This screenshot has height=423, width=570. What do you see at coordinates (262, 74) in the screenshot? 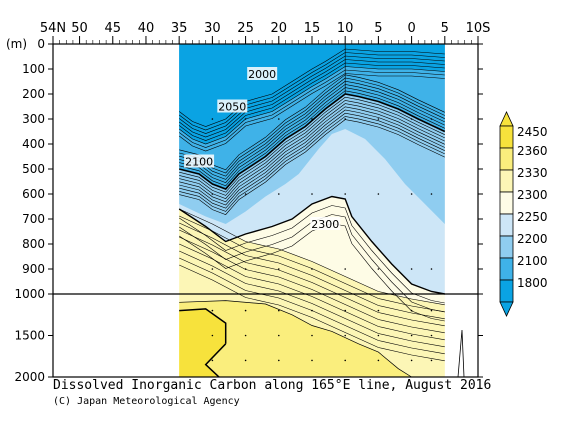
I see `contour-label: 2000` at bounding box center [262, 74].